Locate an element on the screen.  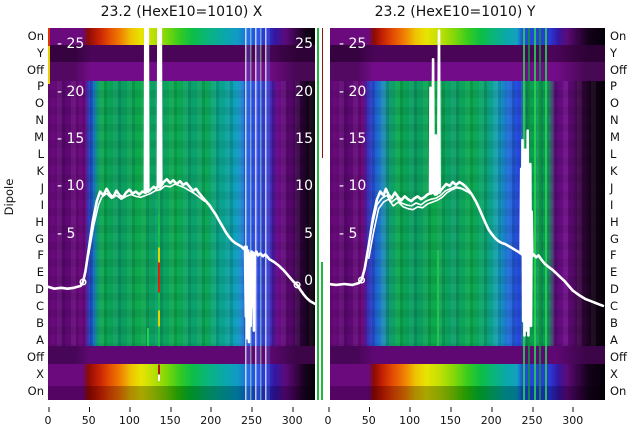
gap-line-green is located at coordinates (318, 214).